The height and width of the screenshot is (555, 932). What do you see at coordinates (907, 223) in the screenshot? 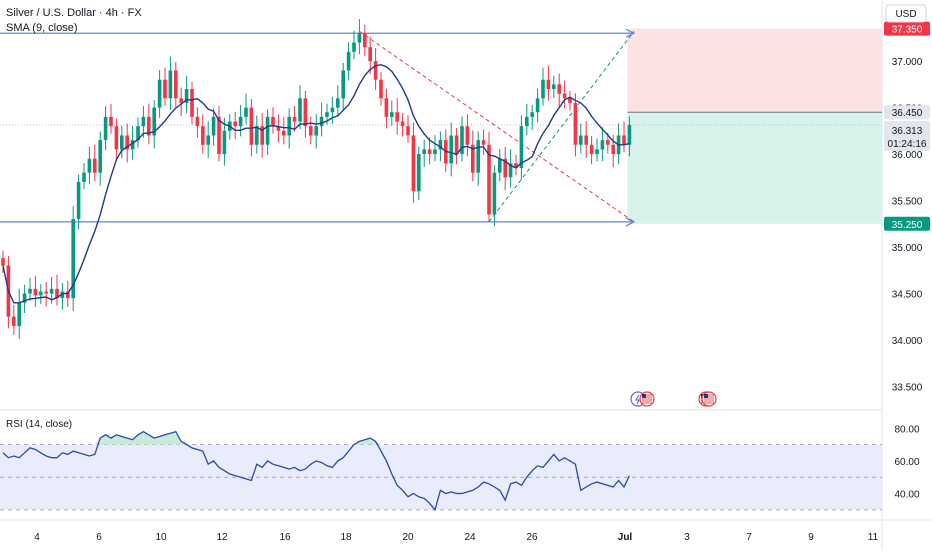
I see `target-price-badge` at bounding box center [907, 223].